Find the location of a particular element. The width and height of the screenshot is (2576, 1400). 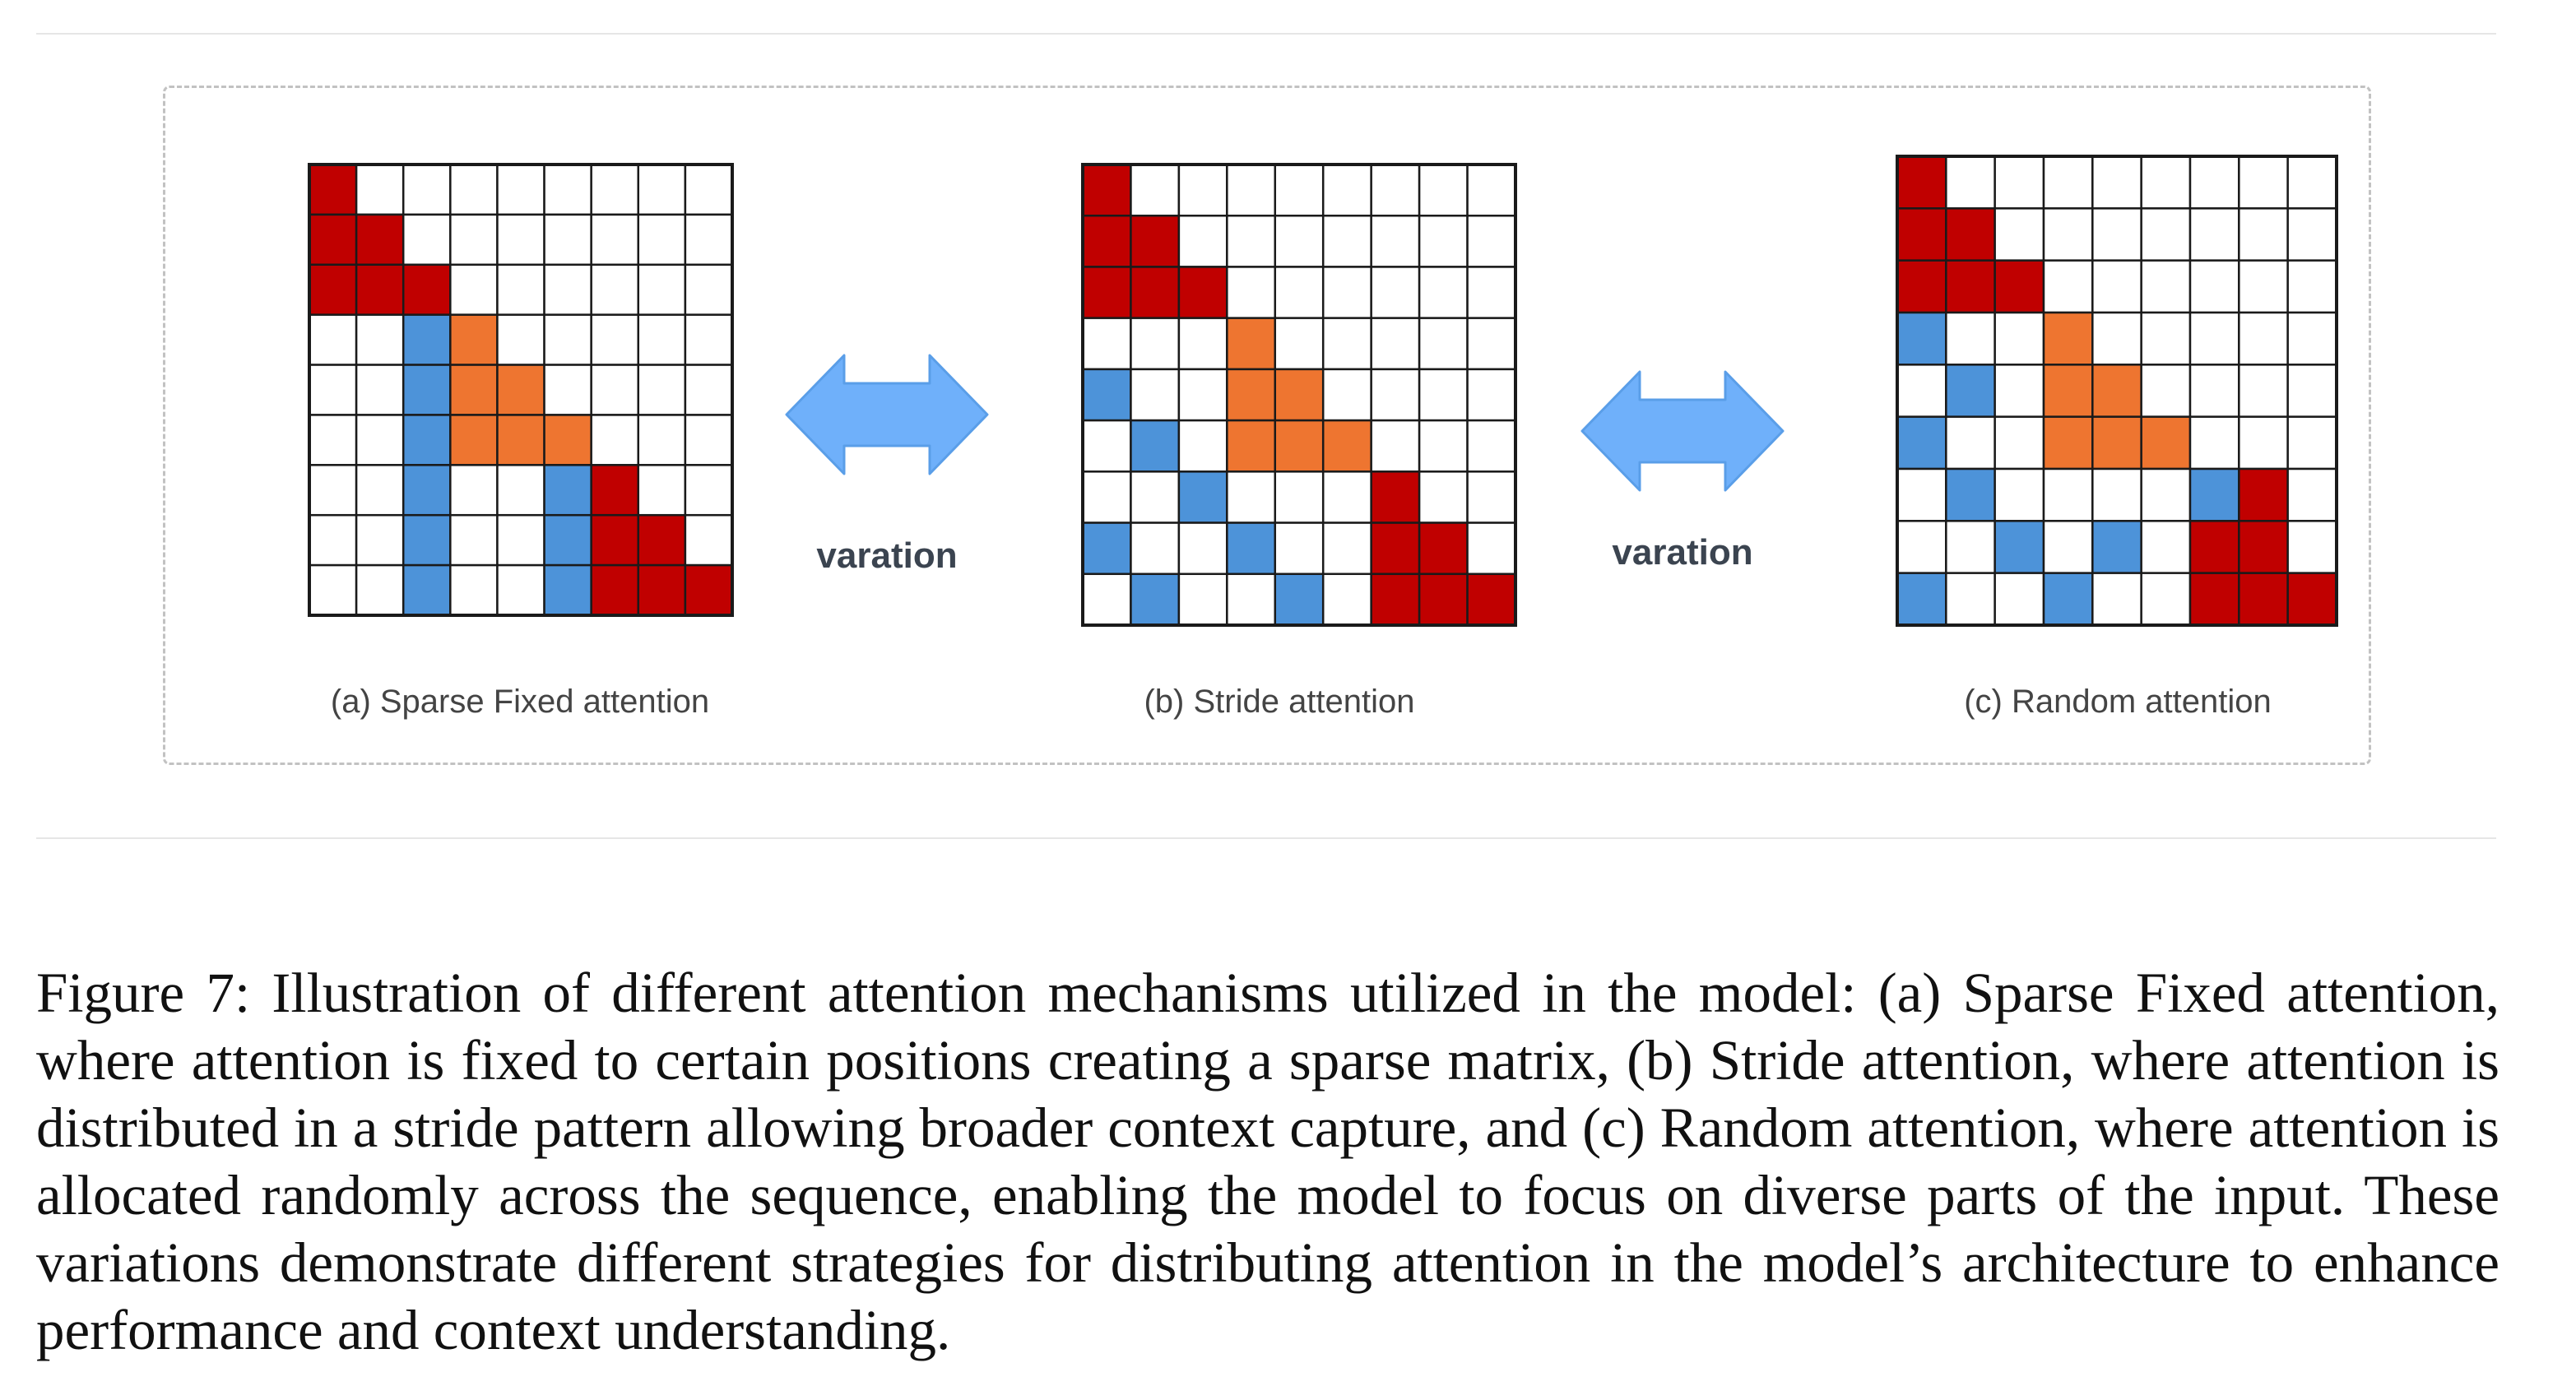

matrix-sparse-fixed is located at coordinates (521, 390).